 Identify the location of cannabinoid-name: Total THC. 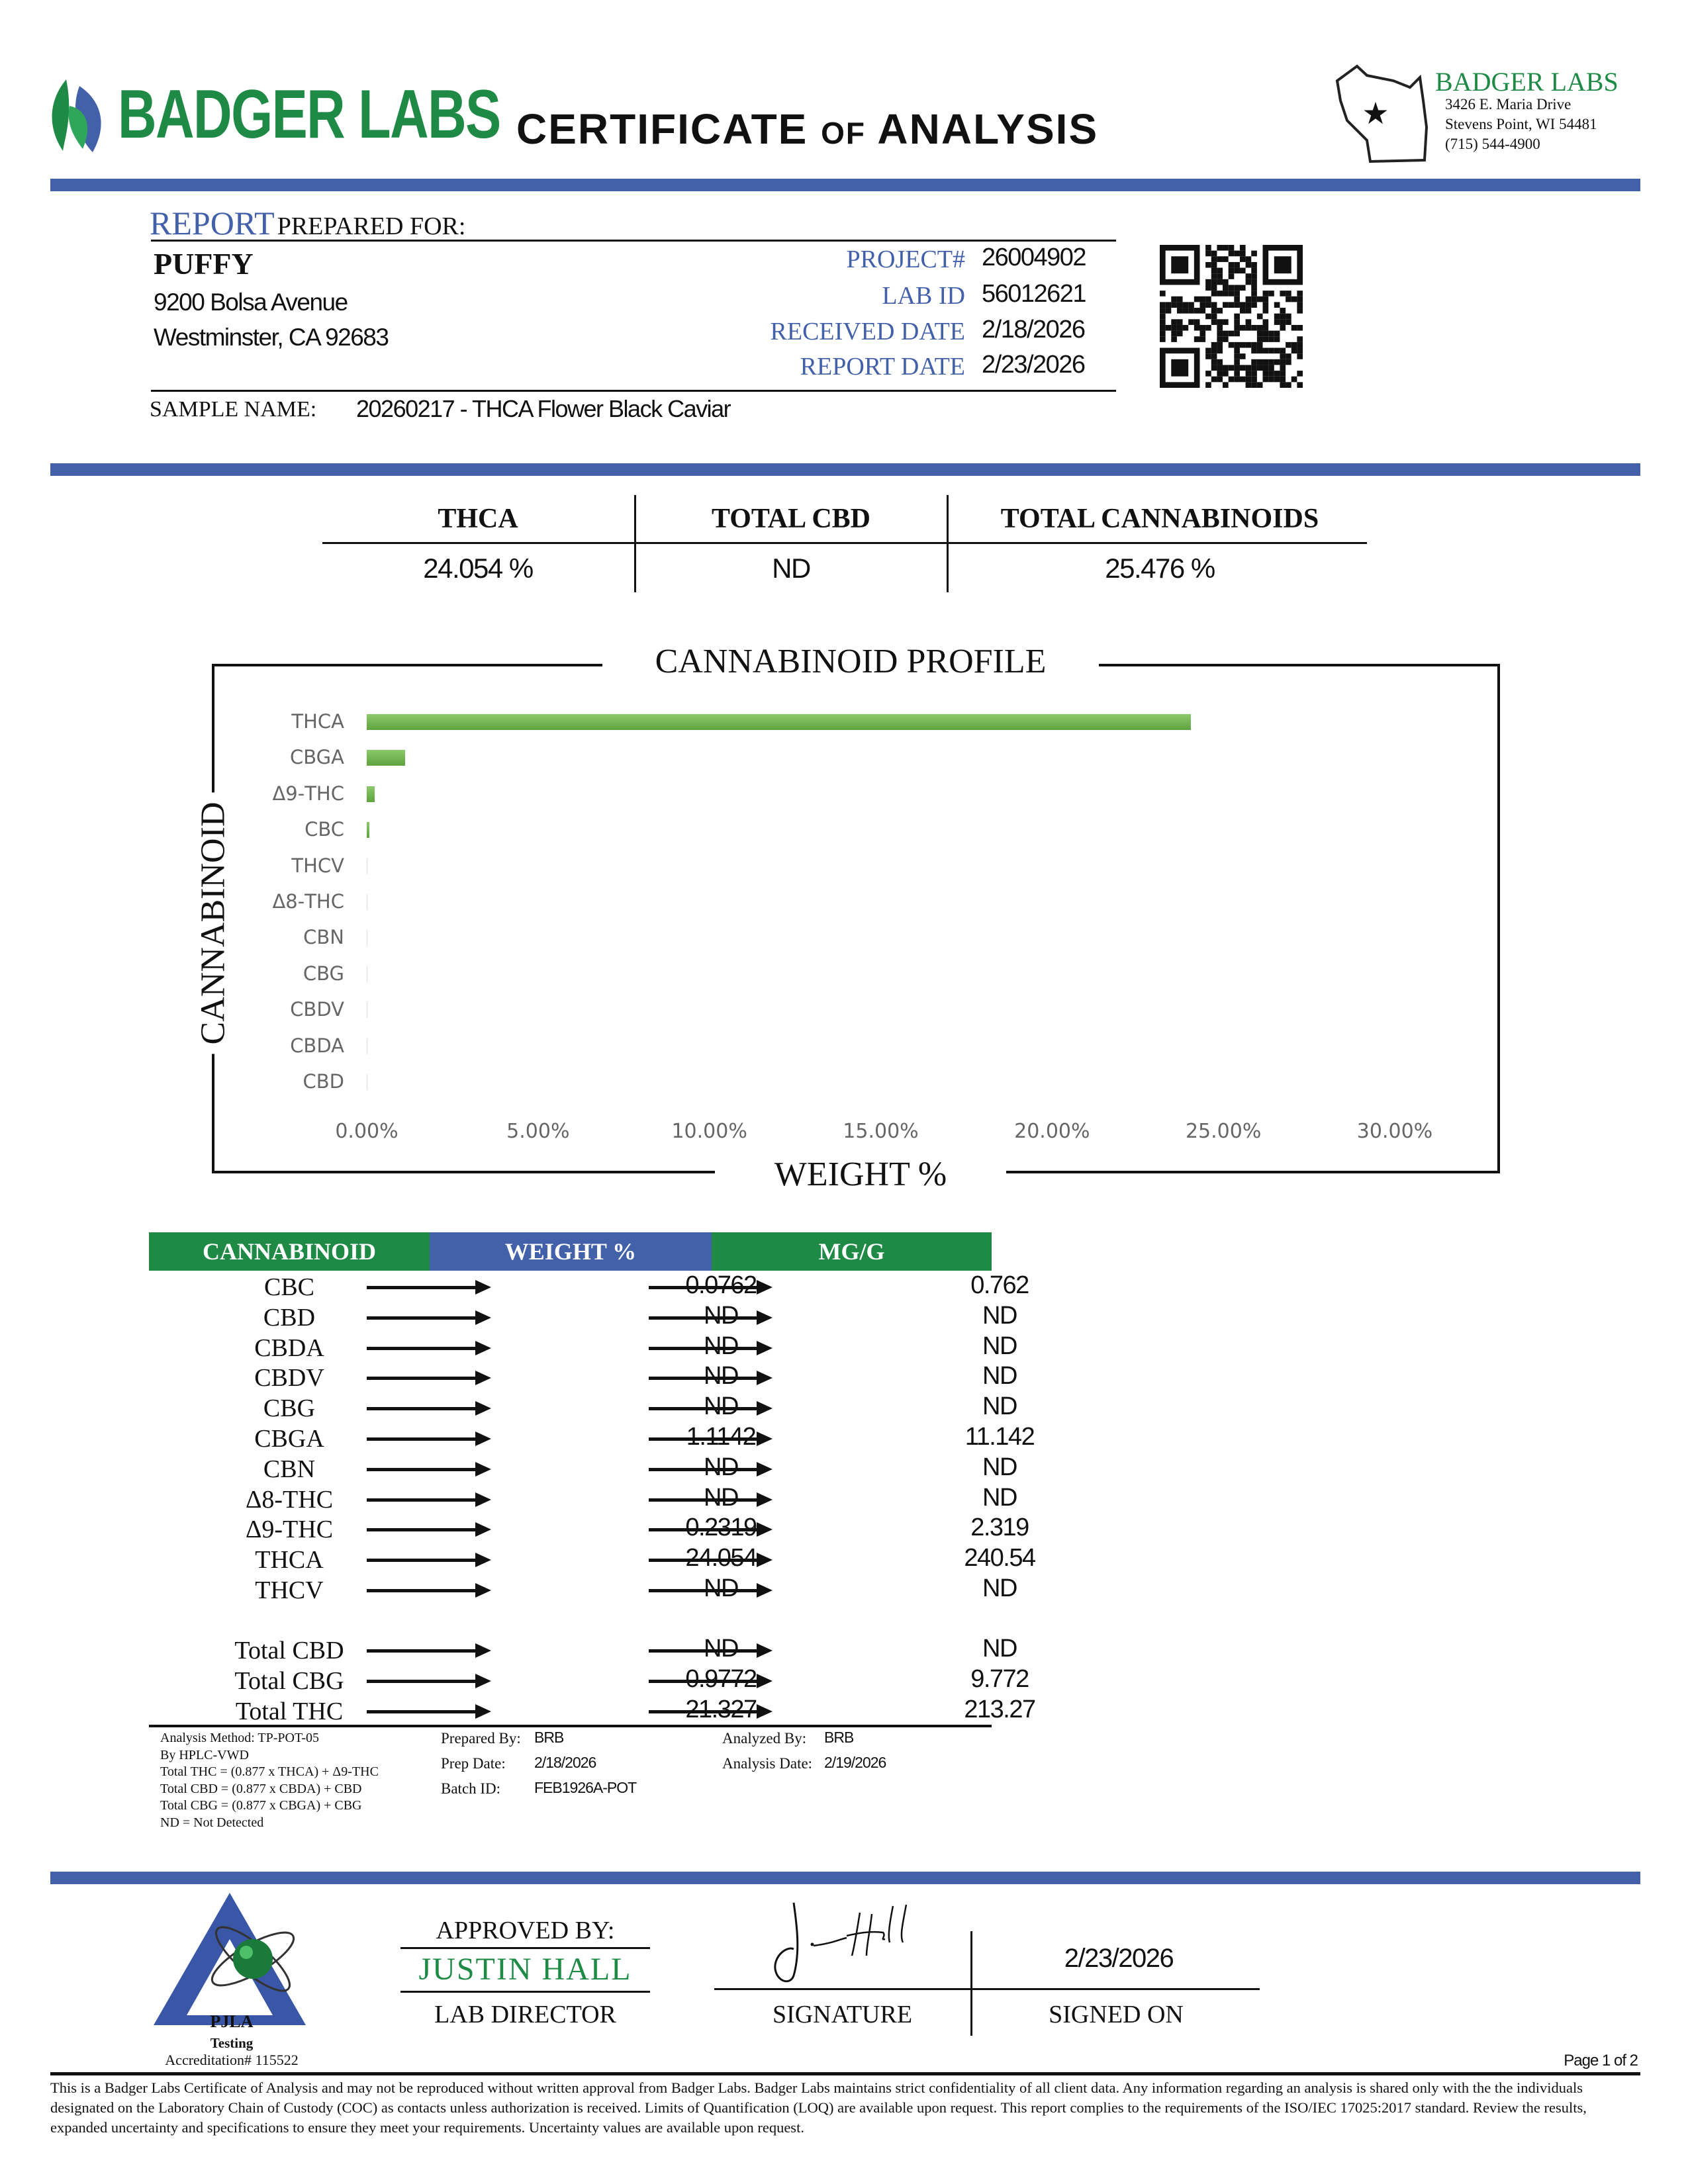
(289, 1711).